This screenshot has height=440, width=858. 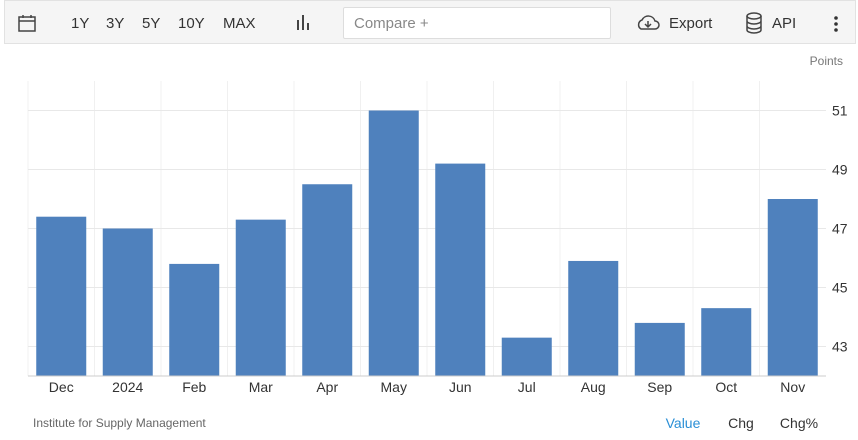 I want to click on x-tick-label: Jun, so click(x=460, y=387).